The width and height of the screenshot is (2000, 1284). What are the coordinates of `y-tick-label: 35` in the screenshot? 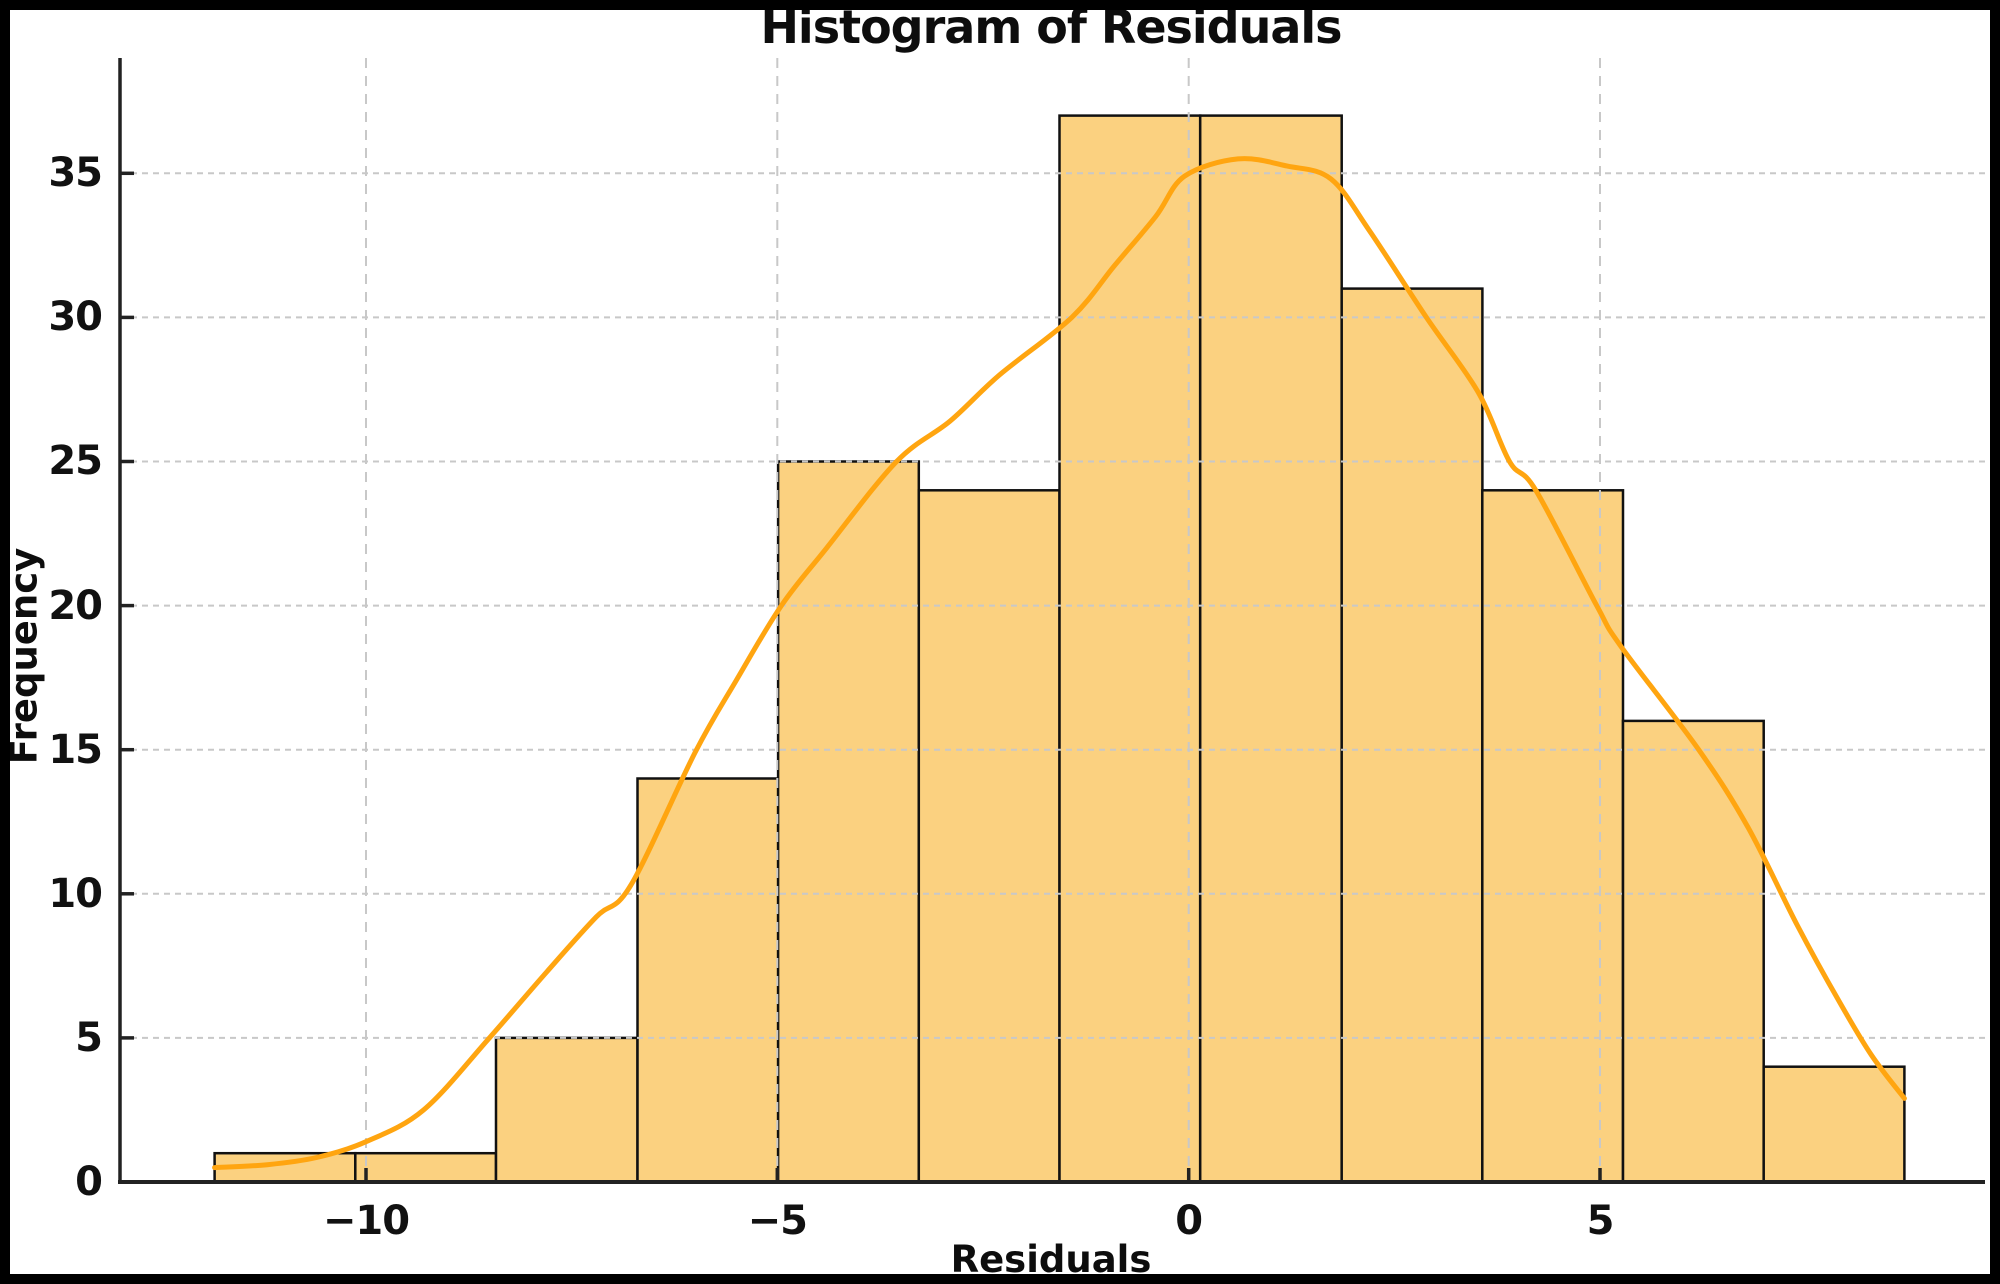 It's located at (75, 173).